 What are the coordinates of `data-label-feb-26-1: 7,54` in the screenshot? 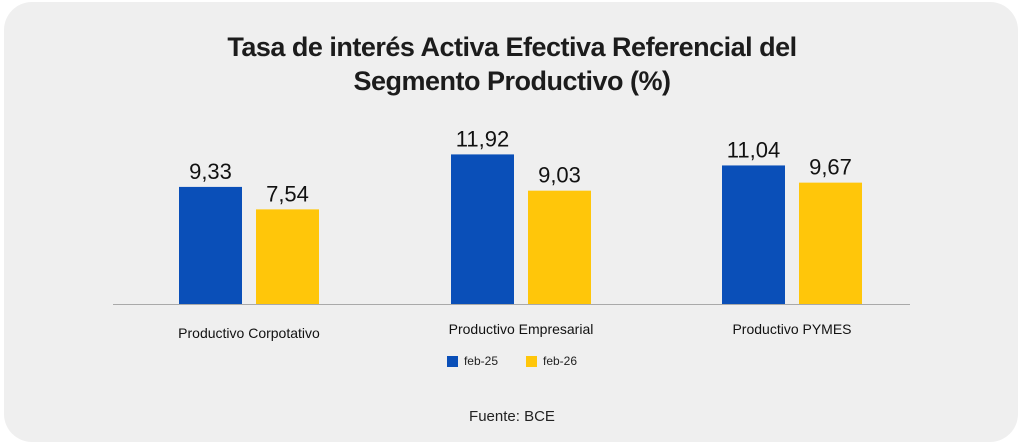 It's located at (287, 193).